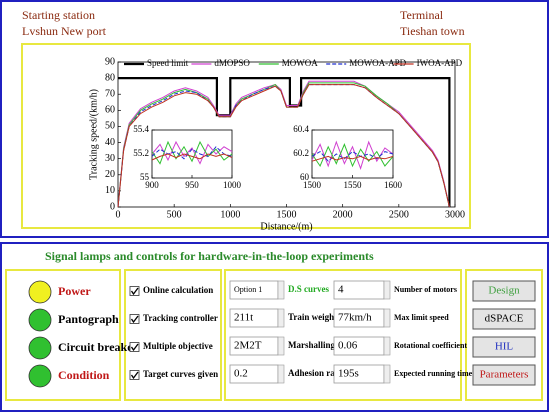 The width and height of the screenshot is (550, 413). I want to click on lamp-box, so click(63, 335).